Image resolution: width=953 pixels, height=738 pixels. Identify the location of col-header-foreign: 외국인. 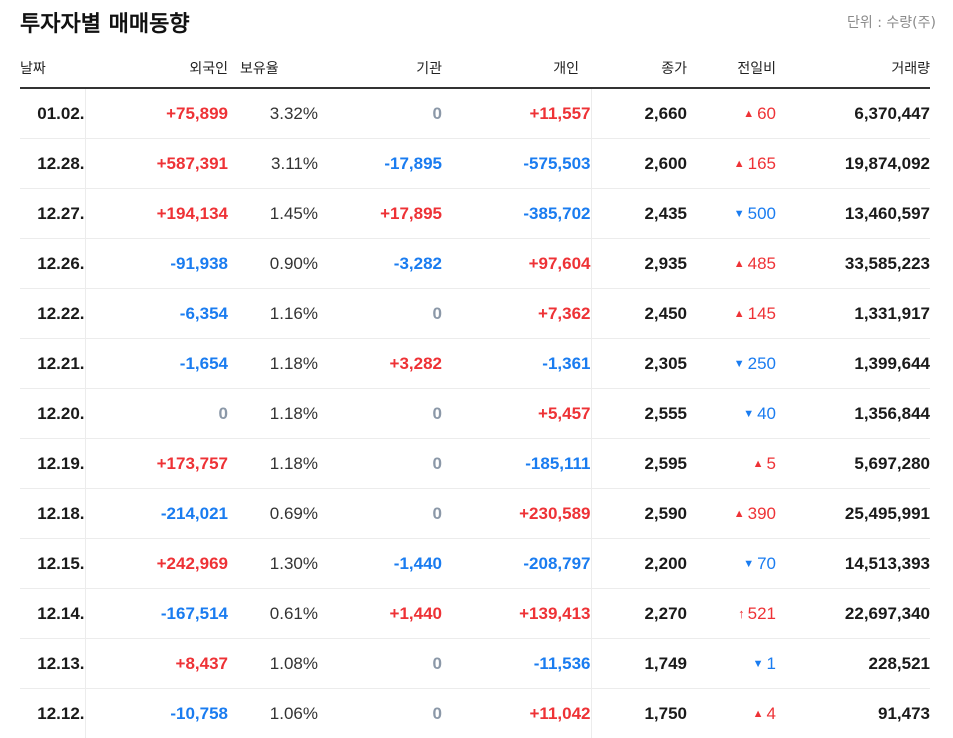
(156, 68).